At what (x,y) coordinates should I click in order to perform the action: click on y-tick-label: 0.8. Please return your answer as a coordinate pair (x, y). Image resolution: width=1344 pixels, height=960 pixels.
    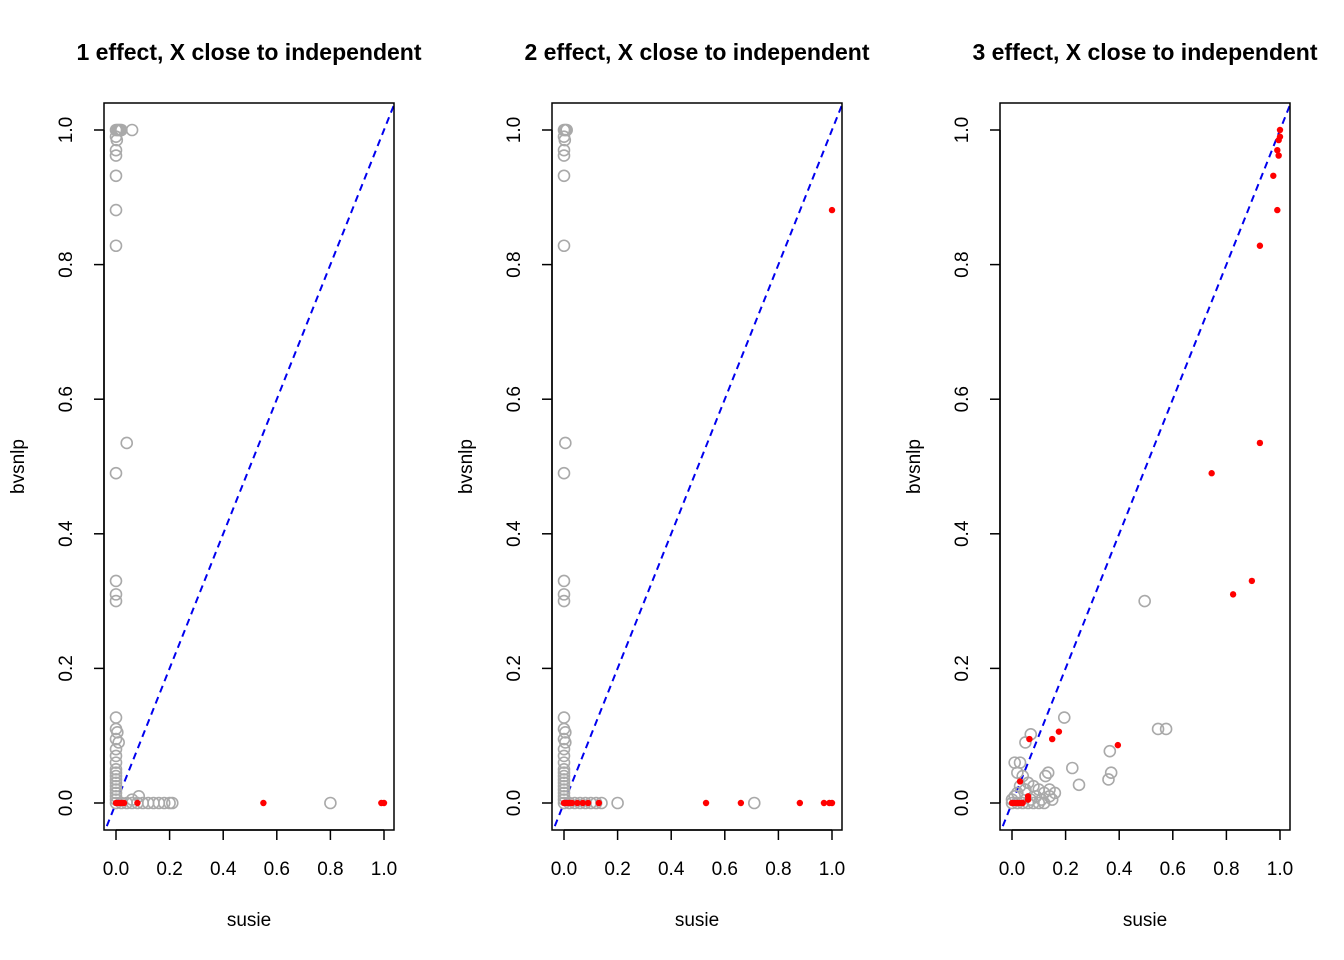
    Looking at the image, I should click on (66, 264).